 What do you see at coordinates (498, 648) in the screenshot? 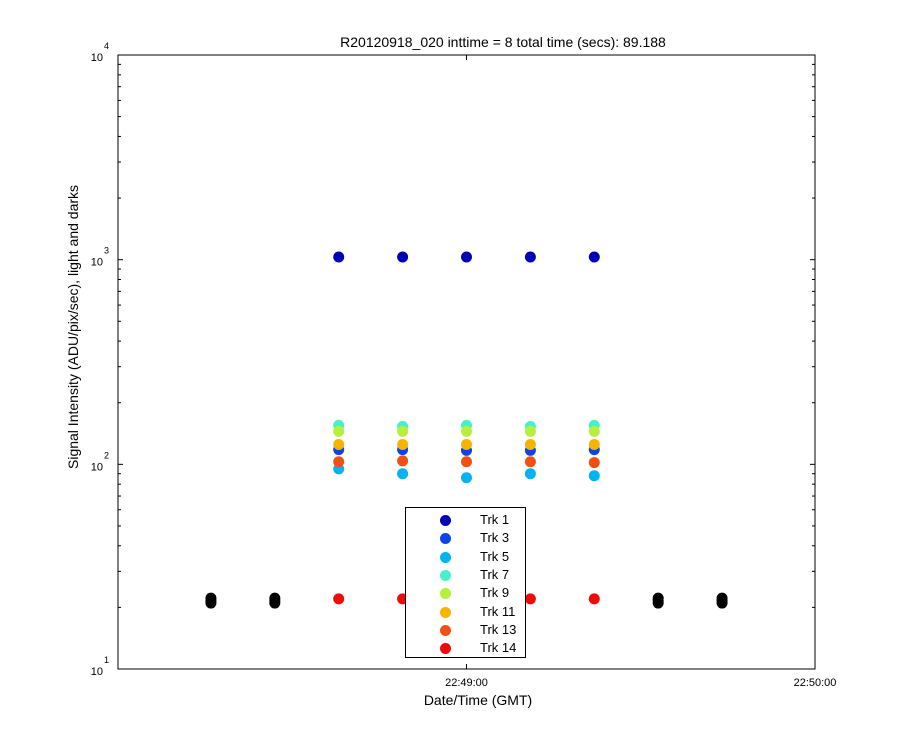
I see `legend-label: Trk 14` at bounding box center [498, 648].